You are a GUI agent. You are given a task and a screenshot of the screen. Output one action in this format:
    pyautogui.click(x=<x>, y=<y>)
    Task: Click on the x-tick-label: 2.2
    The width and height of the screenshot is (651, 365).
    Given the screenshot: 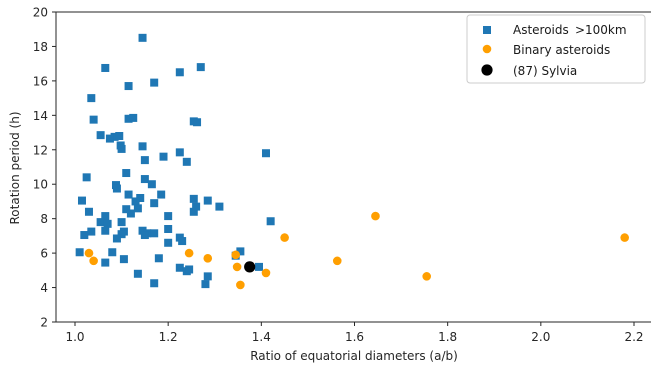 What is the action you would take?
    pyautogui.click(x=633, y=337)
    